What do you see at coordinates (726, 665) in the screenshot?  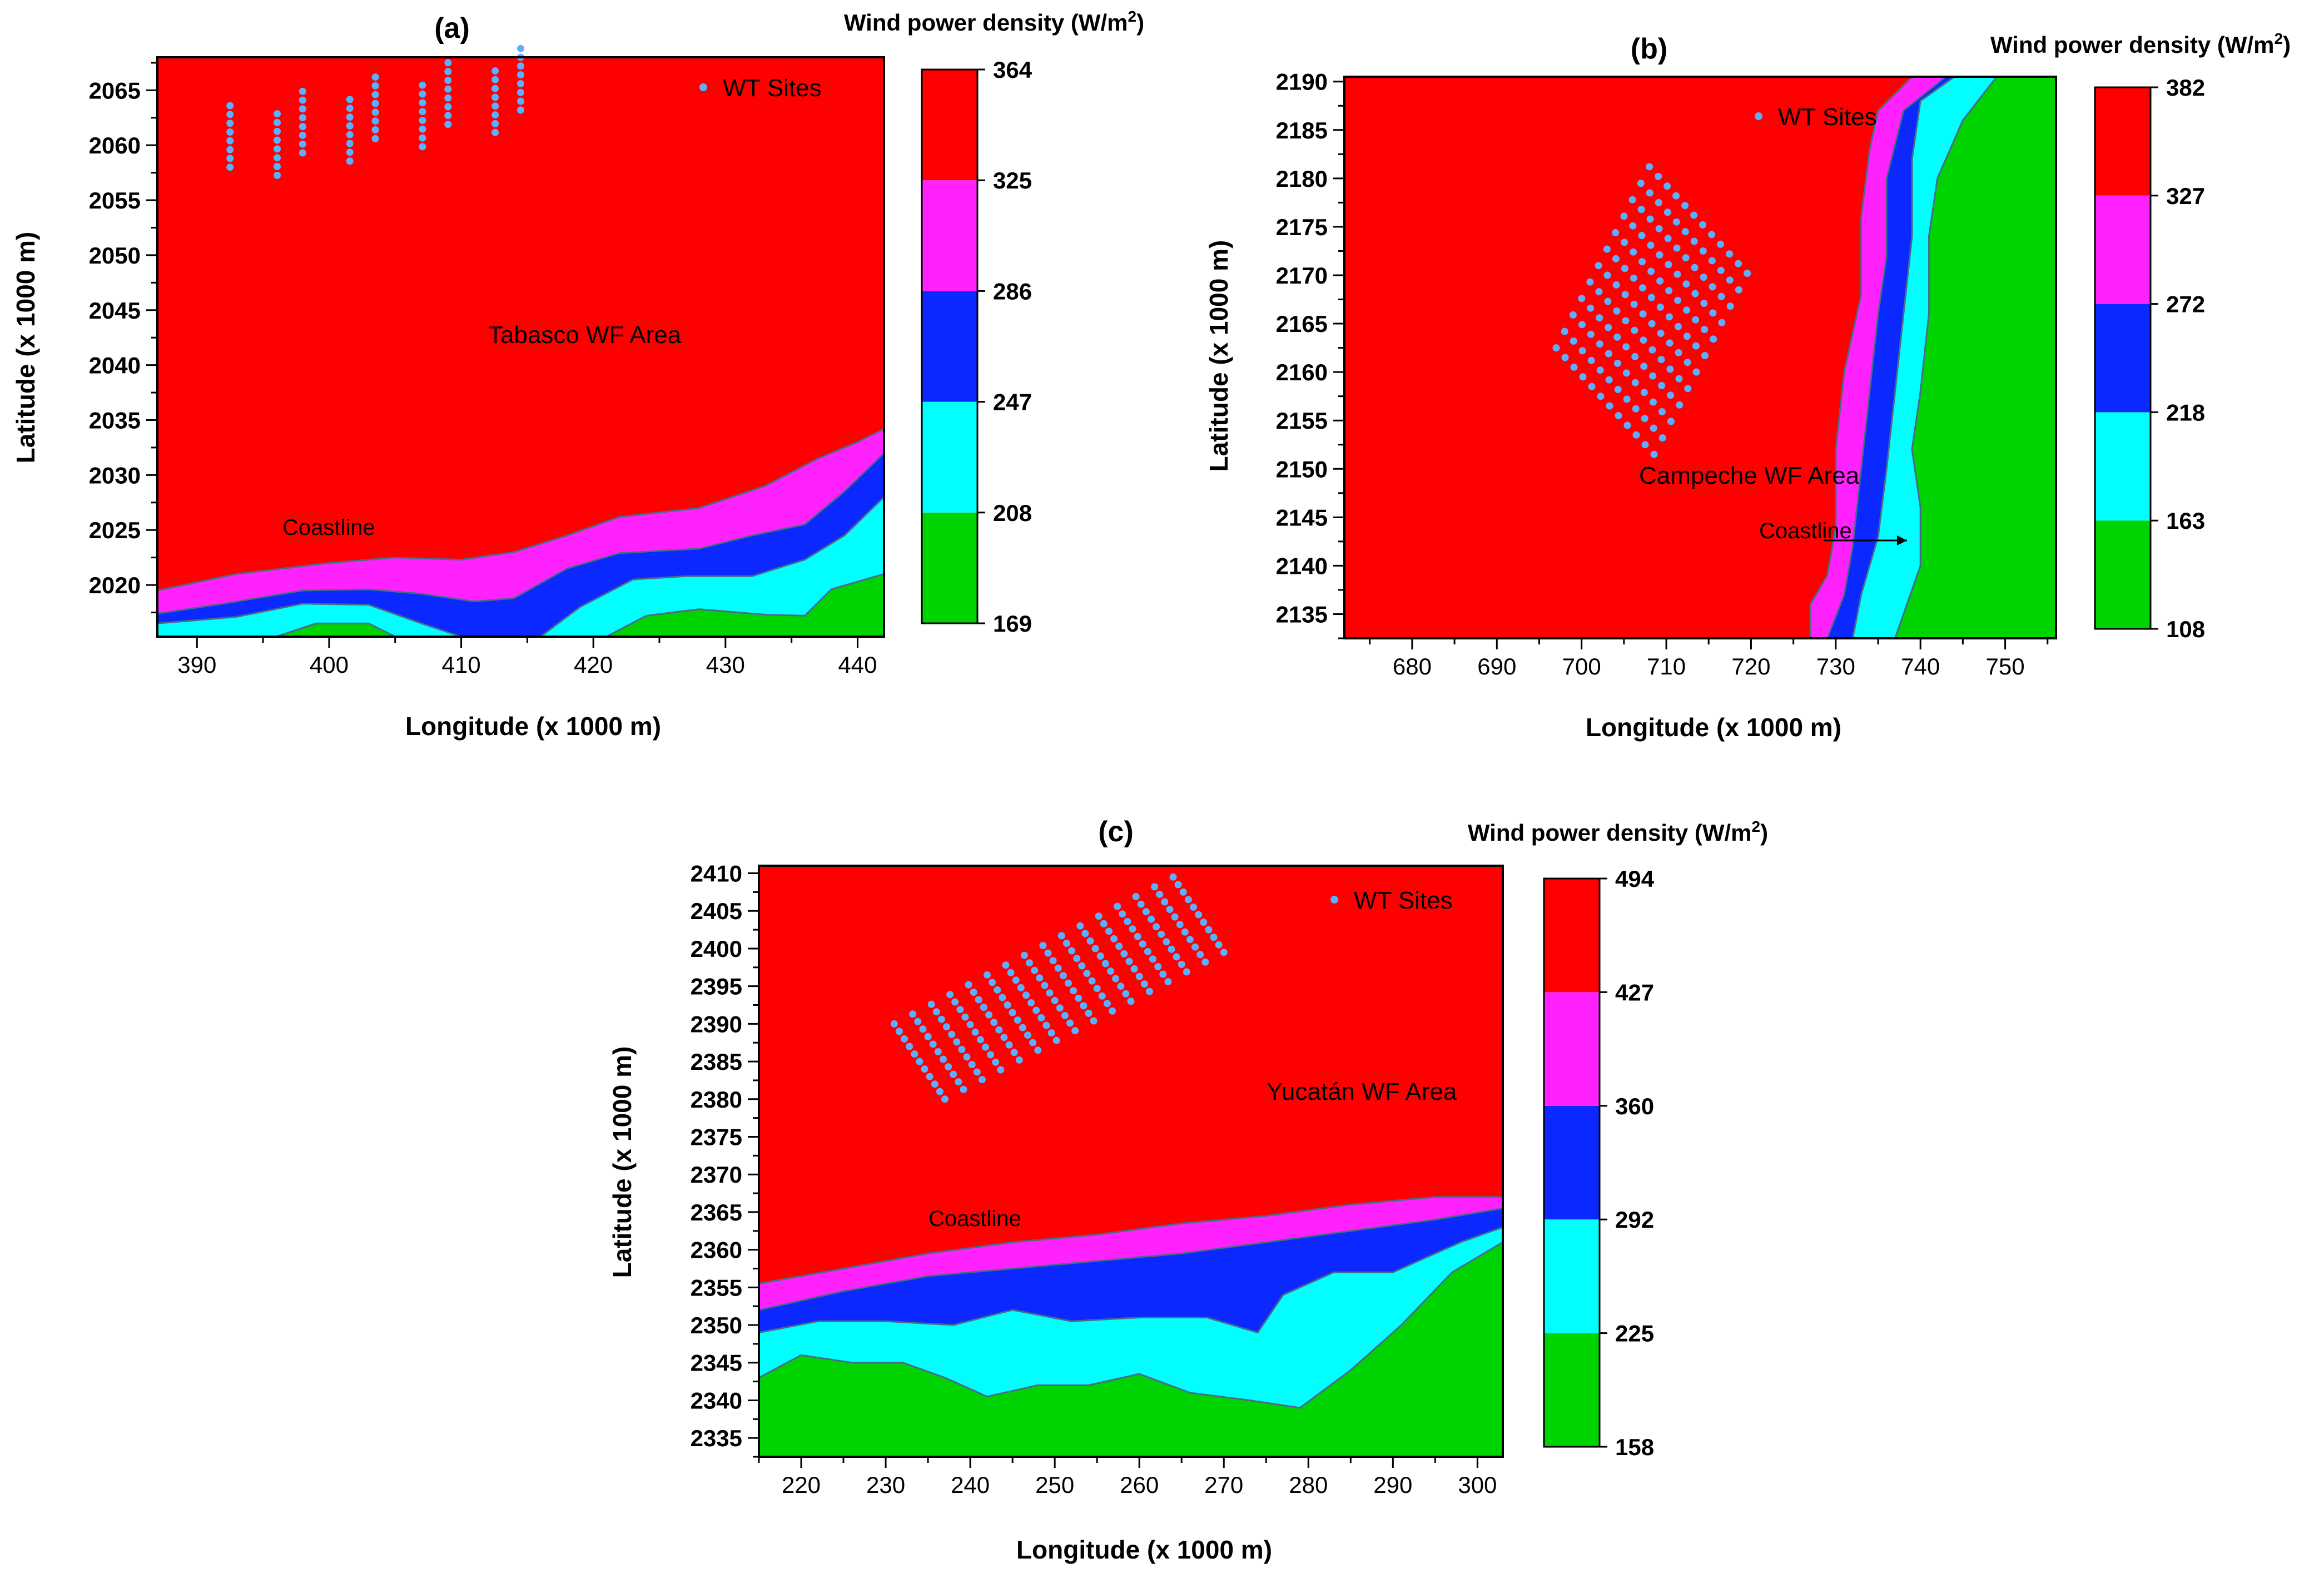 I see `x-tick-label: 430` at bounding box center [726, 665].